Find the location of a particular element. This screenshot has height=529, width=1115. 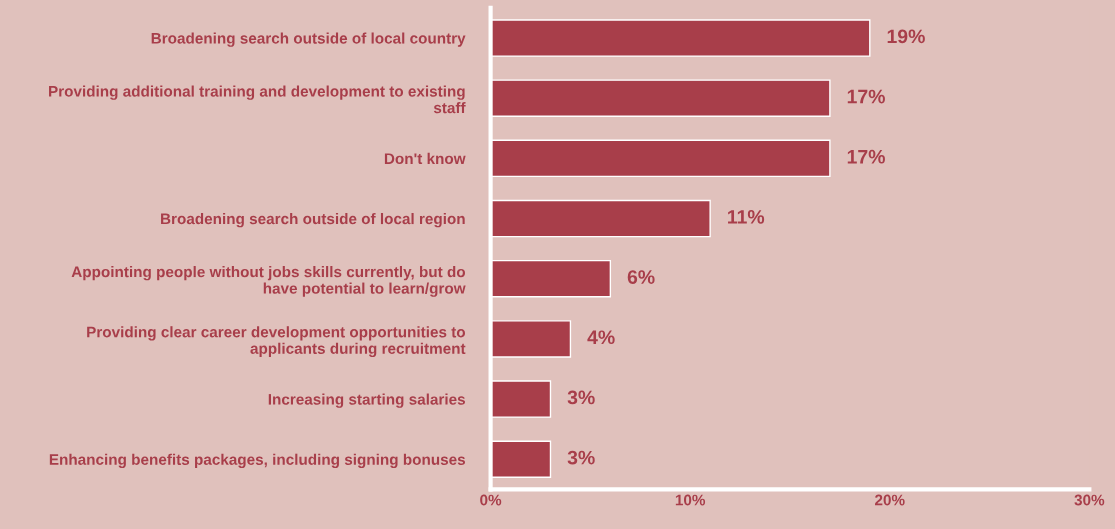

y-tick-label: Increasing starting salaries is located at coordinates (366, 400).